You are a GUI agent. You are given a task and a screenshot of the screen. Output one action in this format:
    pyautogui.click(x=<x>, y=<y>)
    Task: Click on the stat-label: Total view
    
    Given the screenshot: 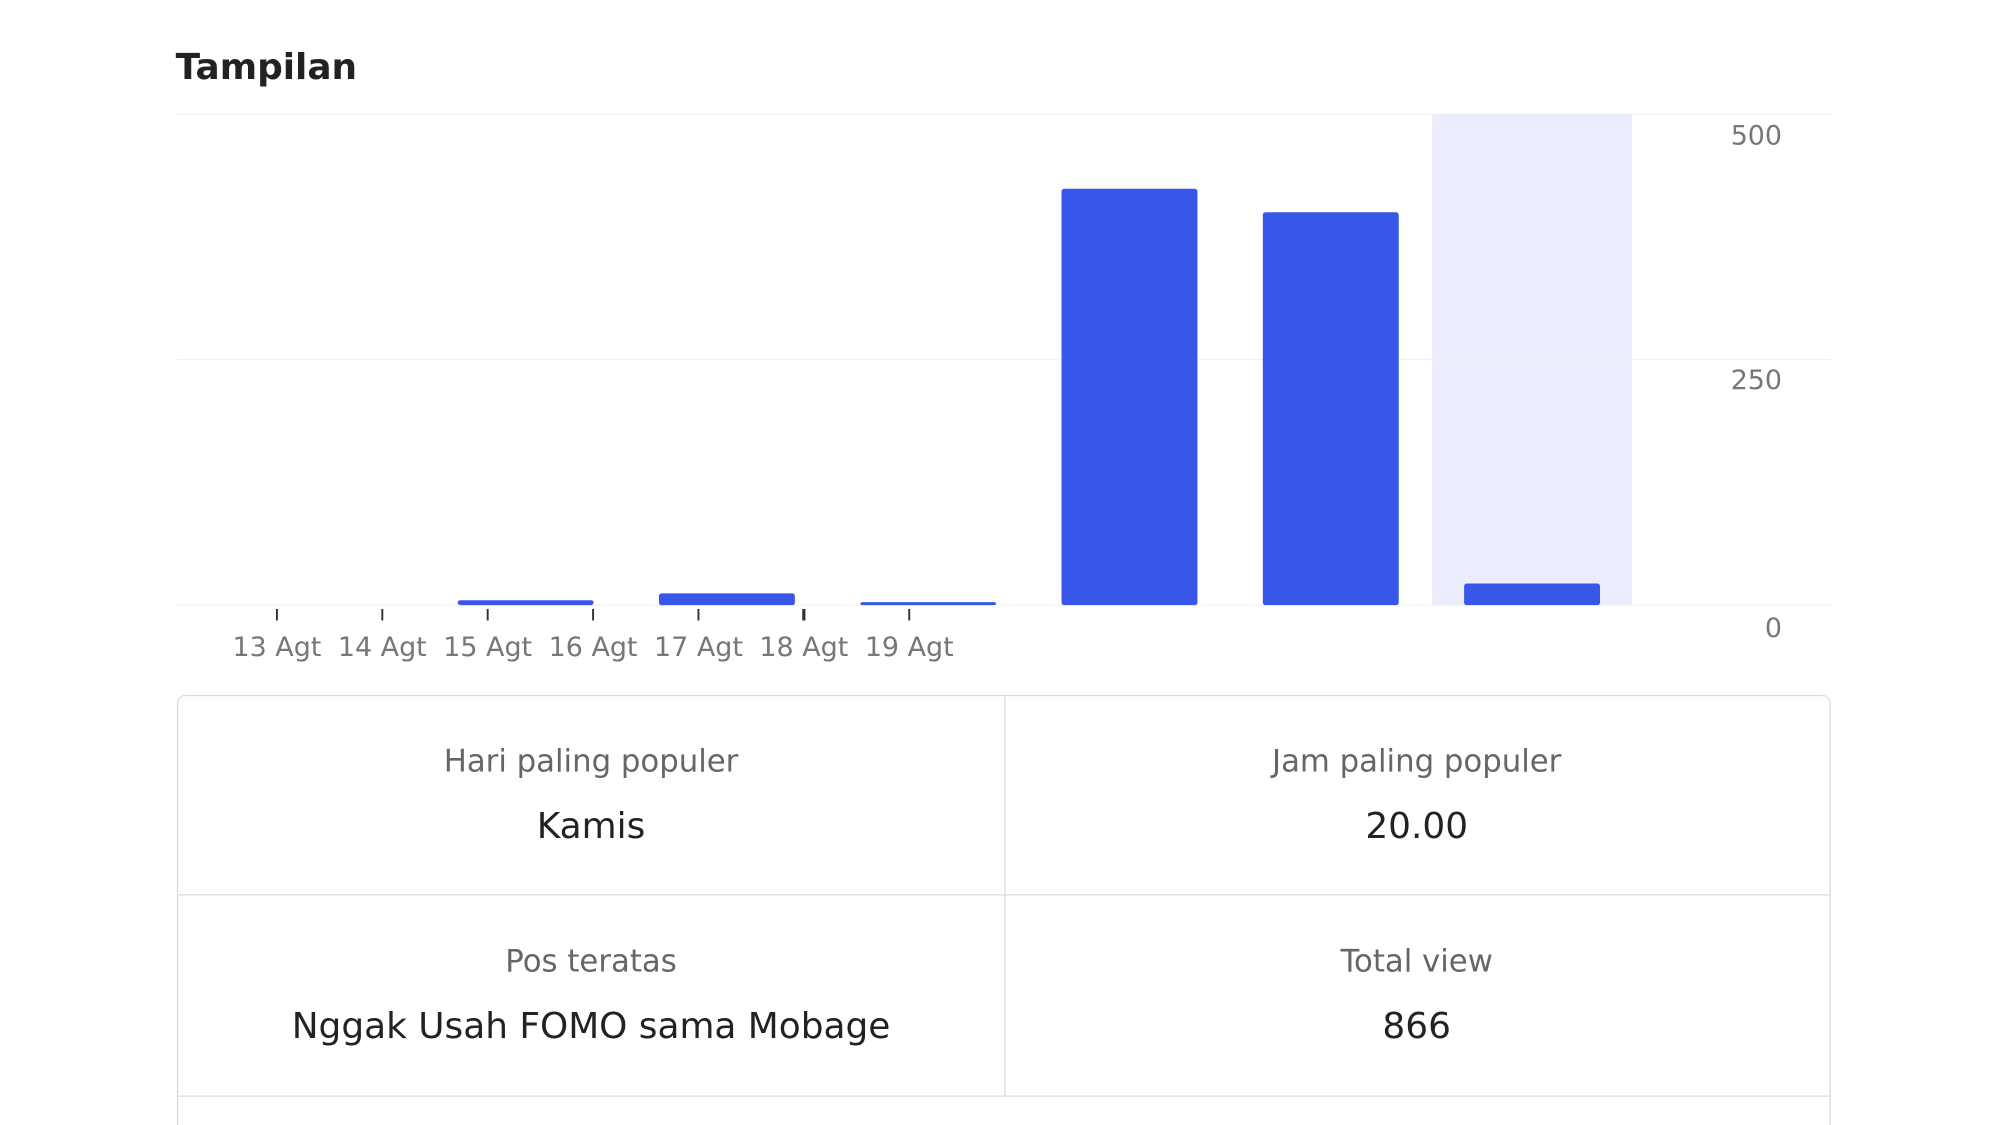 What is the action you would take?
    pyautogui.click(x=1415, y=961)
    